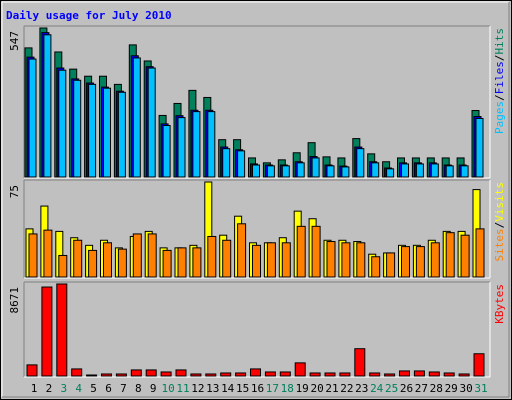  Describe the element at coordinates (153, 388) in the screenshot. I see `x-tick-label: 9` at that location.